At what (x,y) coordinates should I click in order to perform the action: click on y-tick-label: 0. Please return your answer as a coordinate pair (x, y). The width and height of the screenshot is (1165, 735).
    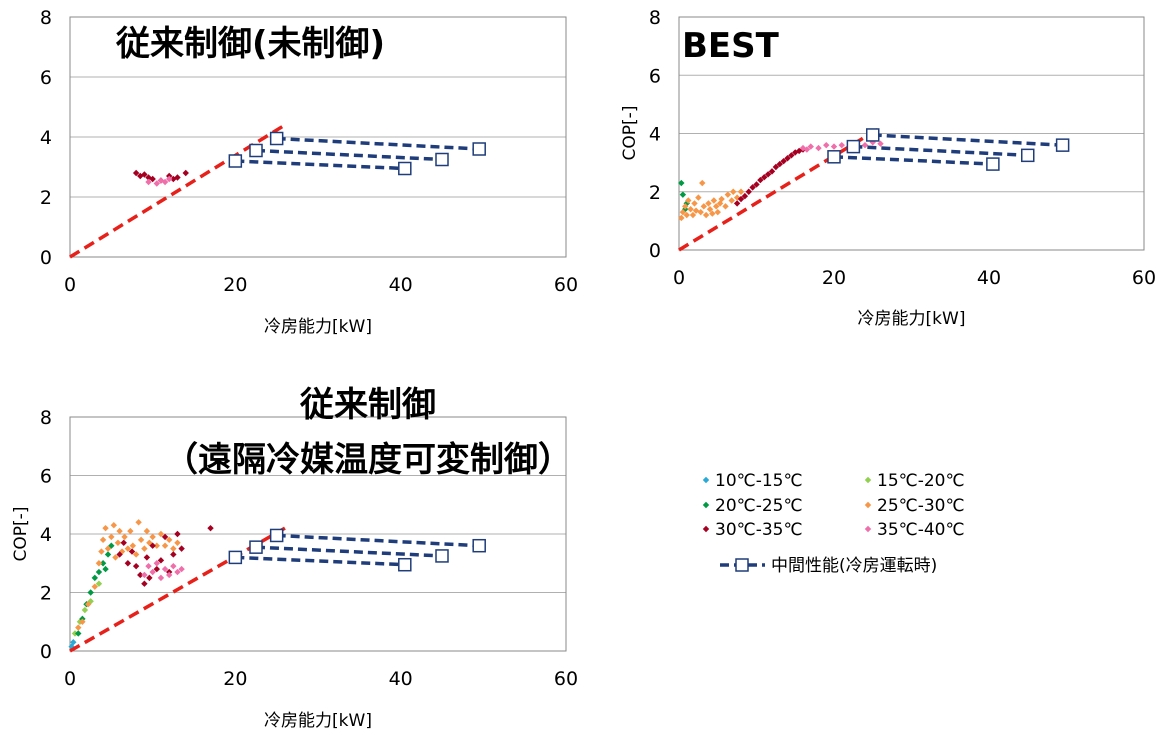
    Looking at the image, I should click on (46, 258).